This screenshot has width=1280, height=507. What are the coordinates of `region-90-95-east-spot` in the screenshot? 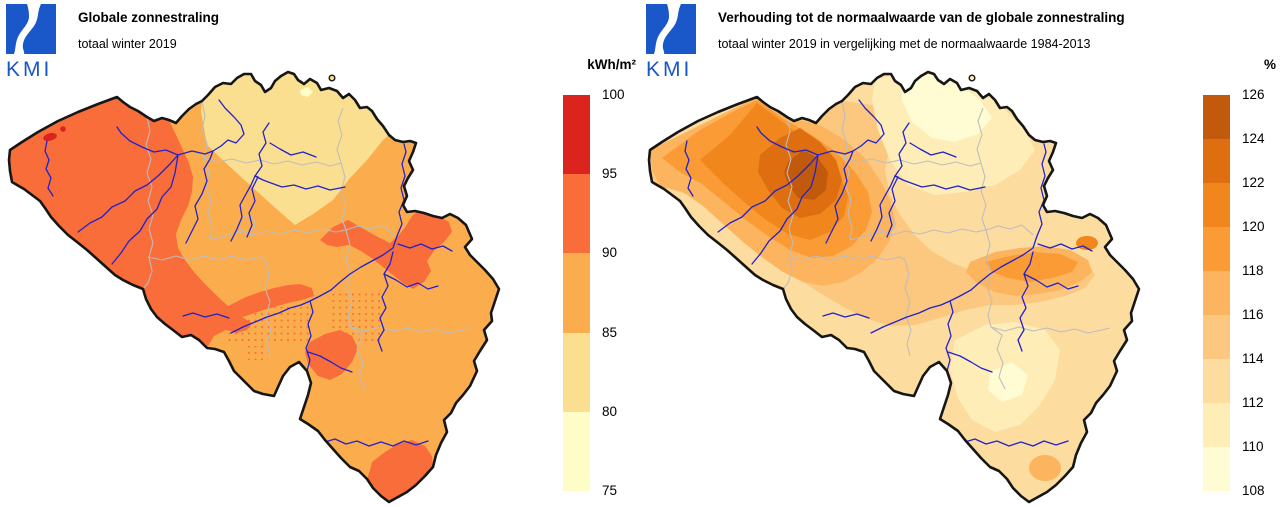 It's located at (484, 235).